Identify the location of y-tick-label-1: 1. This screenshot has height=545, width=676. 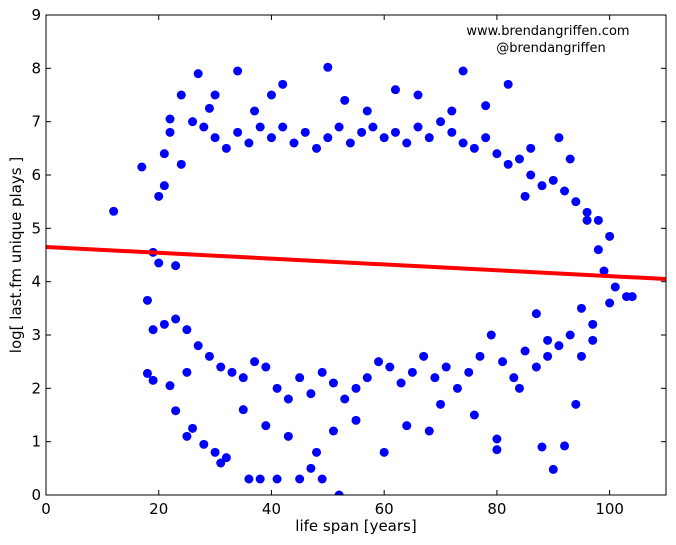
(36, 442).